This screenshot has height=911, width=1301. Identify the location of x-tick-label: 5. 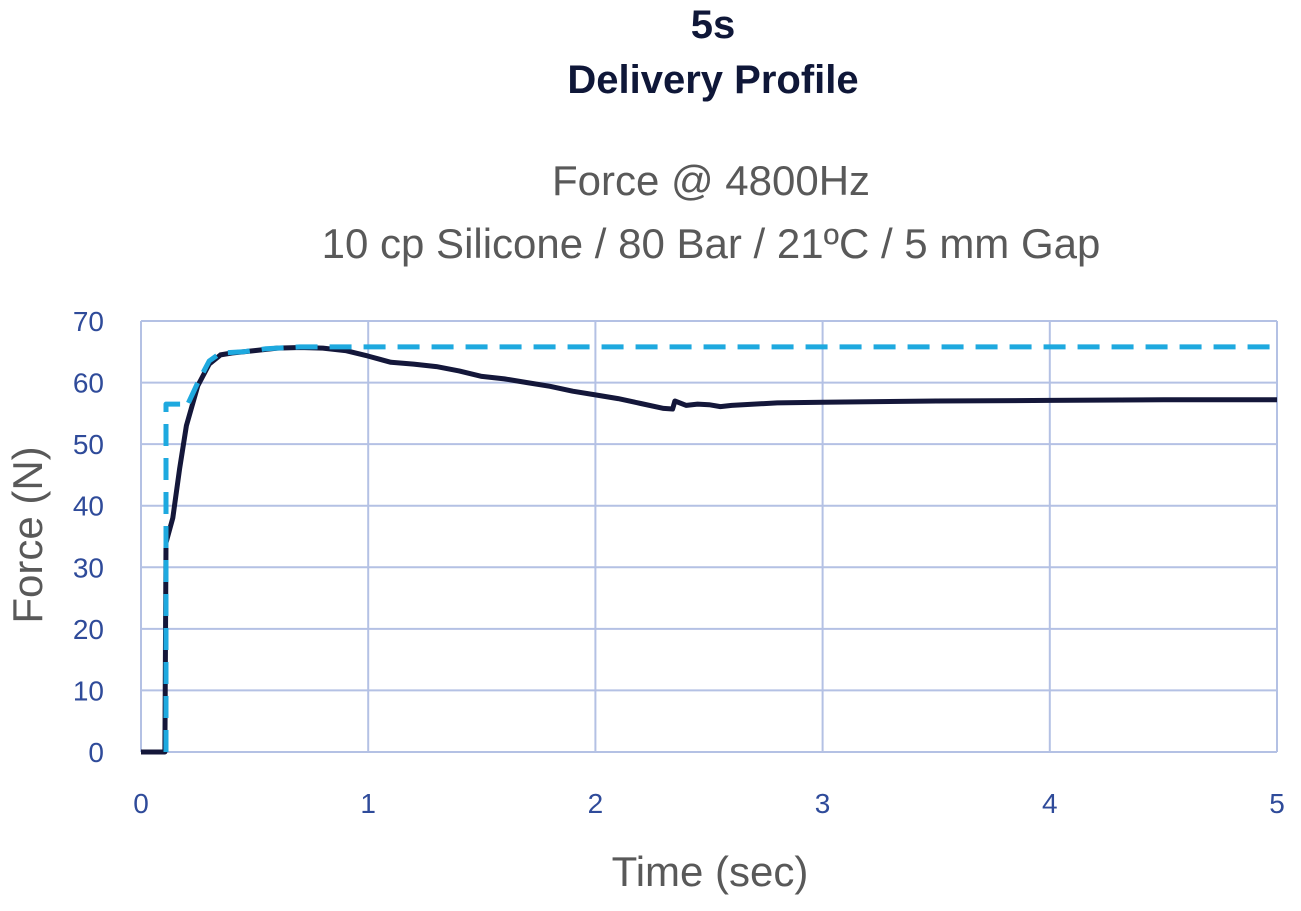
(1277, 803).